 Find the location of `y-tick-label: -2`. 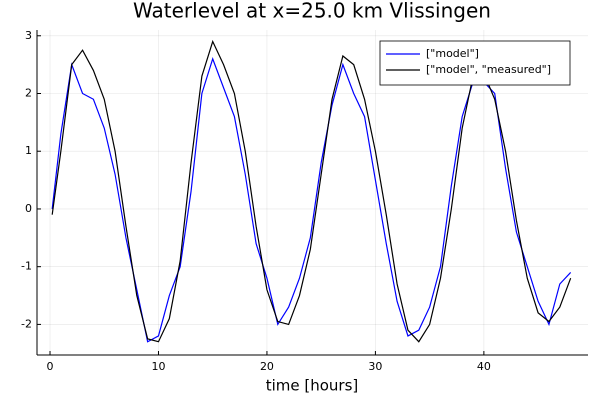

y-tick-label: -2 is located at coordinates (26, 323).